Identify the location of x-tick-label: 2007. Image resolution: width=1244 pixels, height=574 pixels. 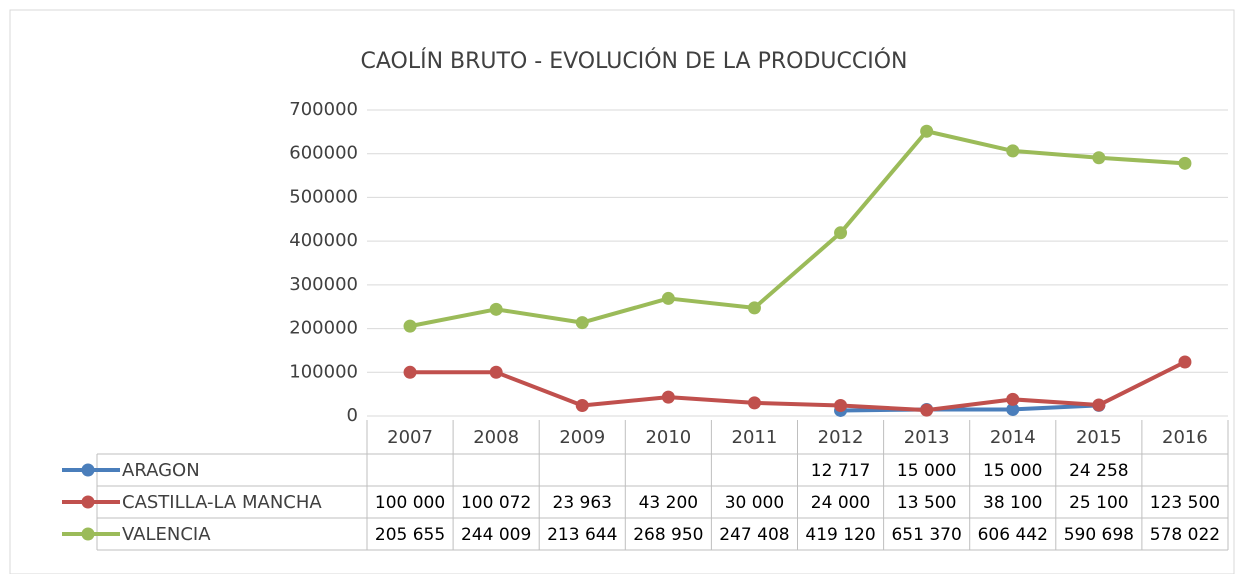
(410, 437).